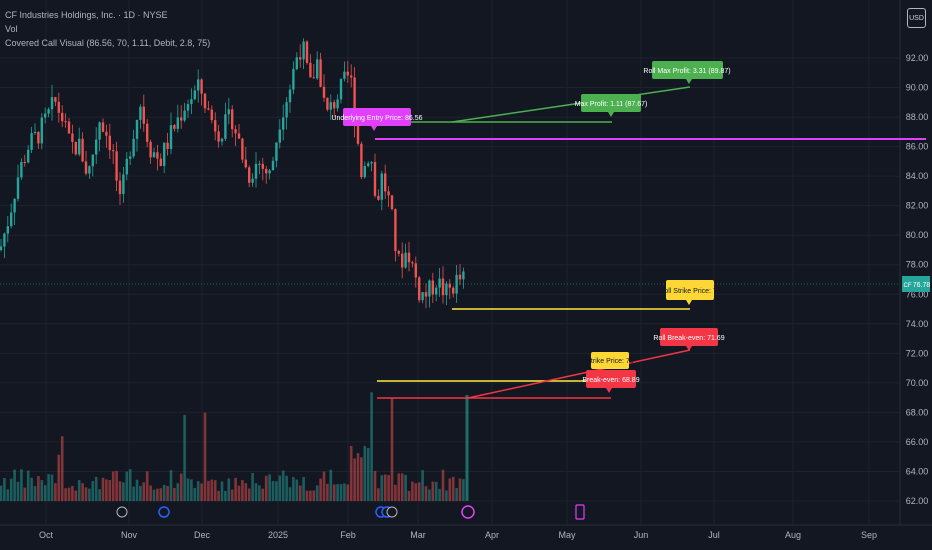 This screenshot has height=550, width=932. I want to click on price-tick-label: 78.00, so click(917, 265).